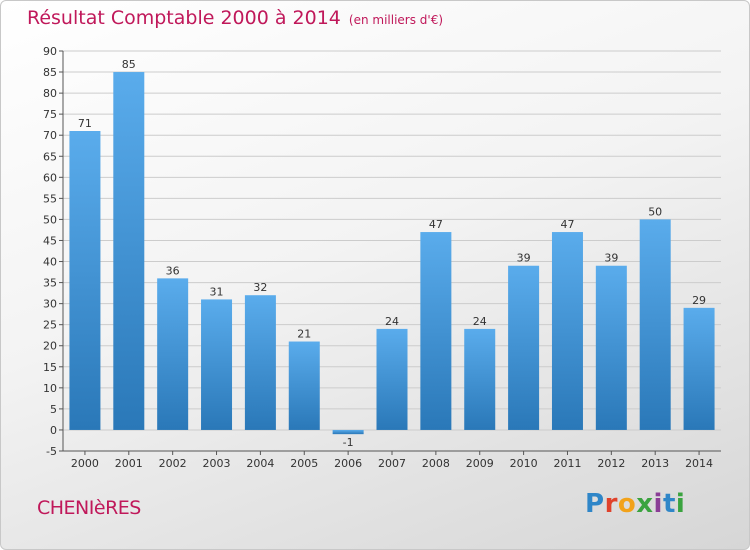  What do you see at coordinates (436, 463) in the screenshot?
I see `x-tick-label: 2008` at bounding box center [436, 463].